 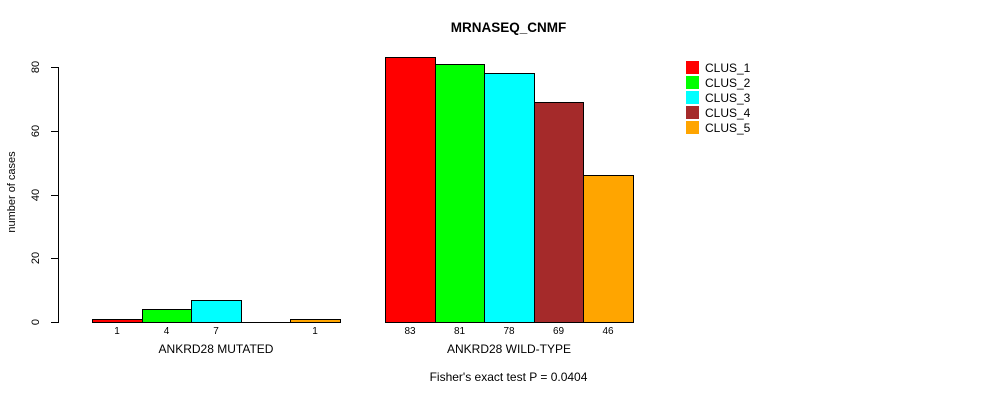 What do you see at coordinates (36, 258) in the screenshot?
I see `y-tick-label: 20` at bounding box center [36, 258].